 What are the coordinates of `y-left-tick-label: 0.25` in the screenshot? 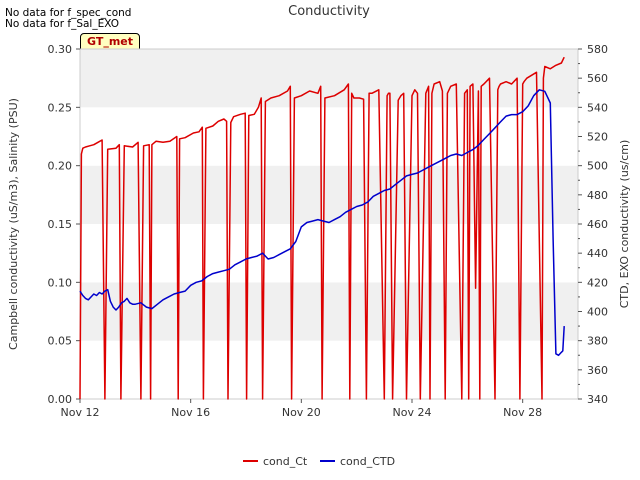 It's located at (60, 107).